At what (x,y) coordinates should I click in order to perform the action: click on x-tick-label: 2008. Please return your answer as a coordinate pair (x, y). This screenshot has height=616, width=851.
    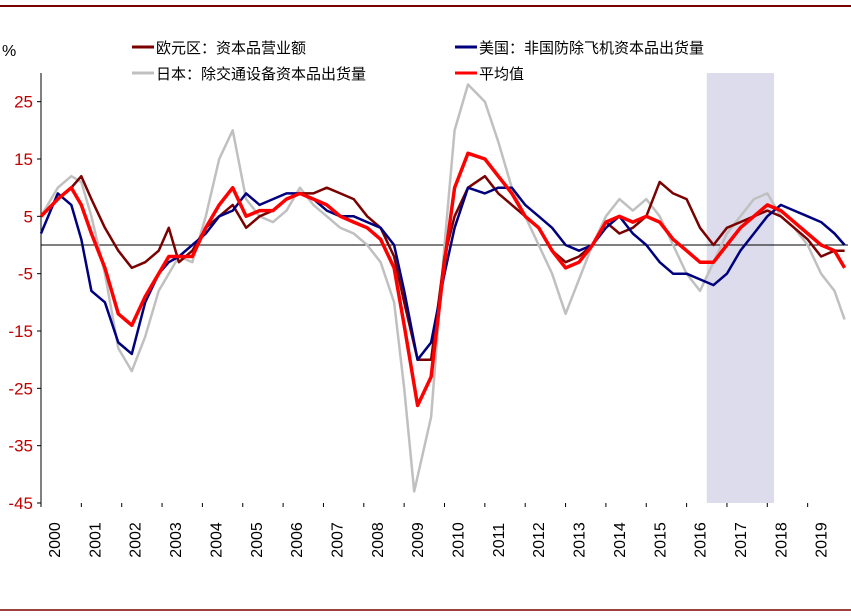
    Looking at the image, I should click on (378, 540).